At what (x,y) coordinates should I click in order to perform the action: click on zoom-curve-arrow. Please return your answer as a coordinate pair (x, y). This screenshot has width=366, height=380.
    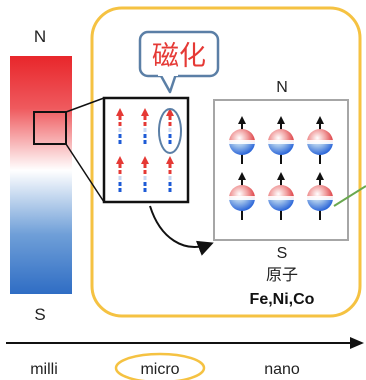
    Looking at the image, I should click on (181, 230).